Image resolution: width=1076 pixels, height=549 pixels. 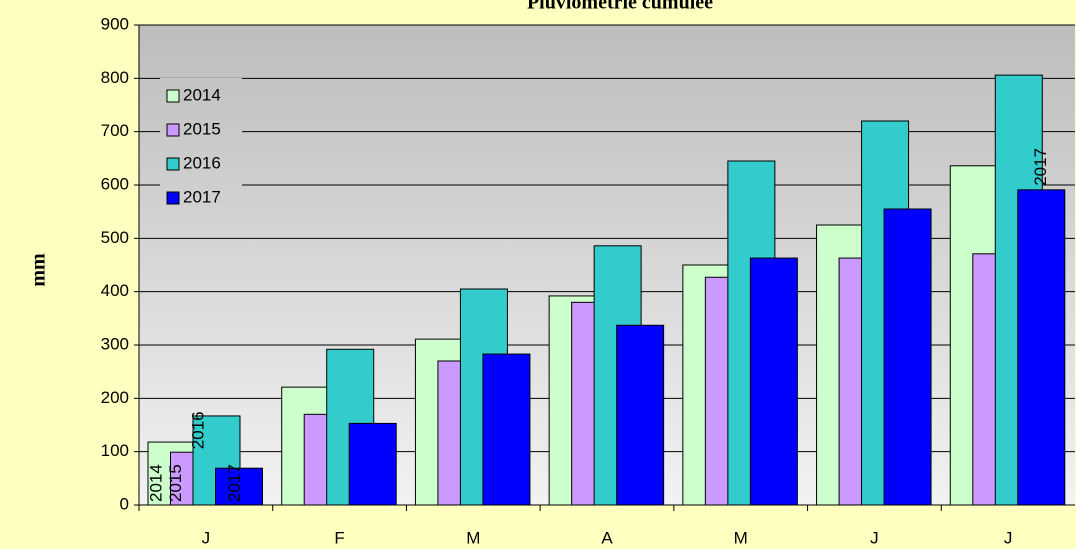 What do you see at coordinates (115, 237) in the screenshot?
I see `y-tick-label: 500` at bounding box center [115, 237].